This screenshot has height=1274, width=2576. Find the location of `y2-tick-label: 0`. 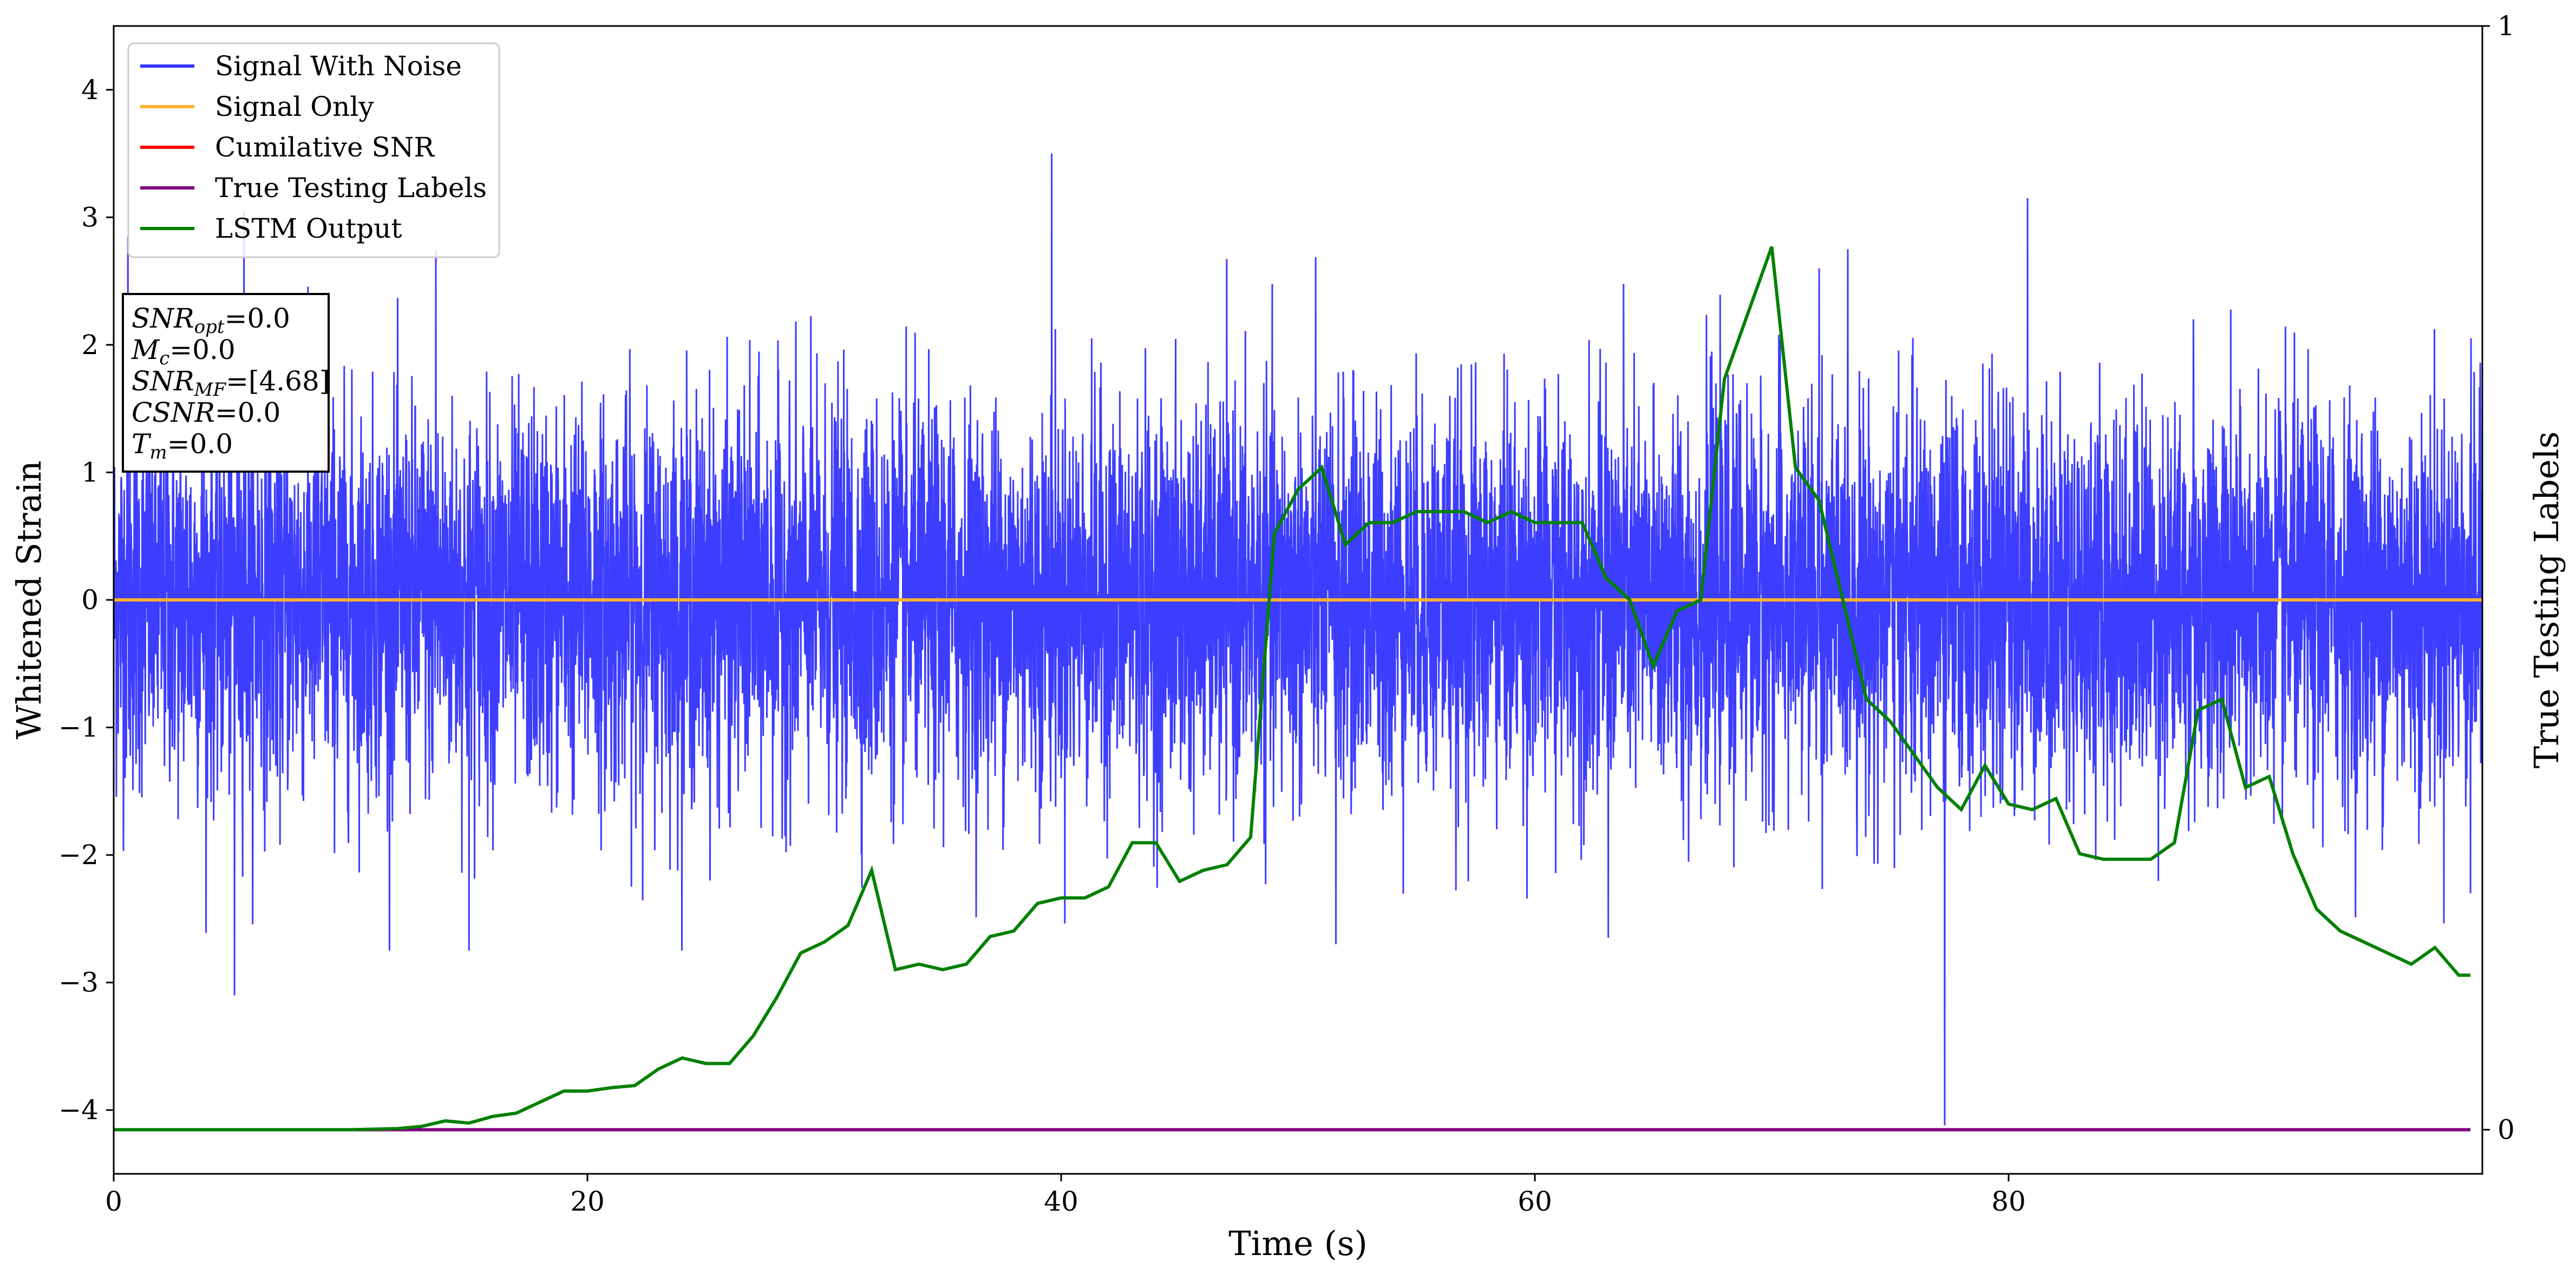

y2-tick-label: 0 is located at coordinates (2506, 1129).